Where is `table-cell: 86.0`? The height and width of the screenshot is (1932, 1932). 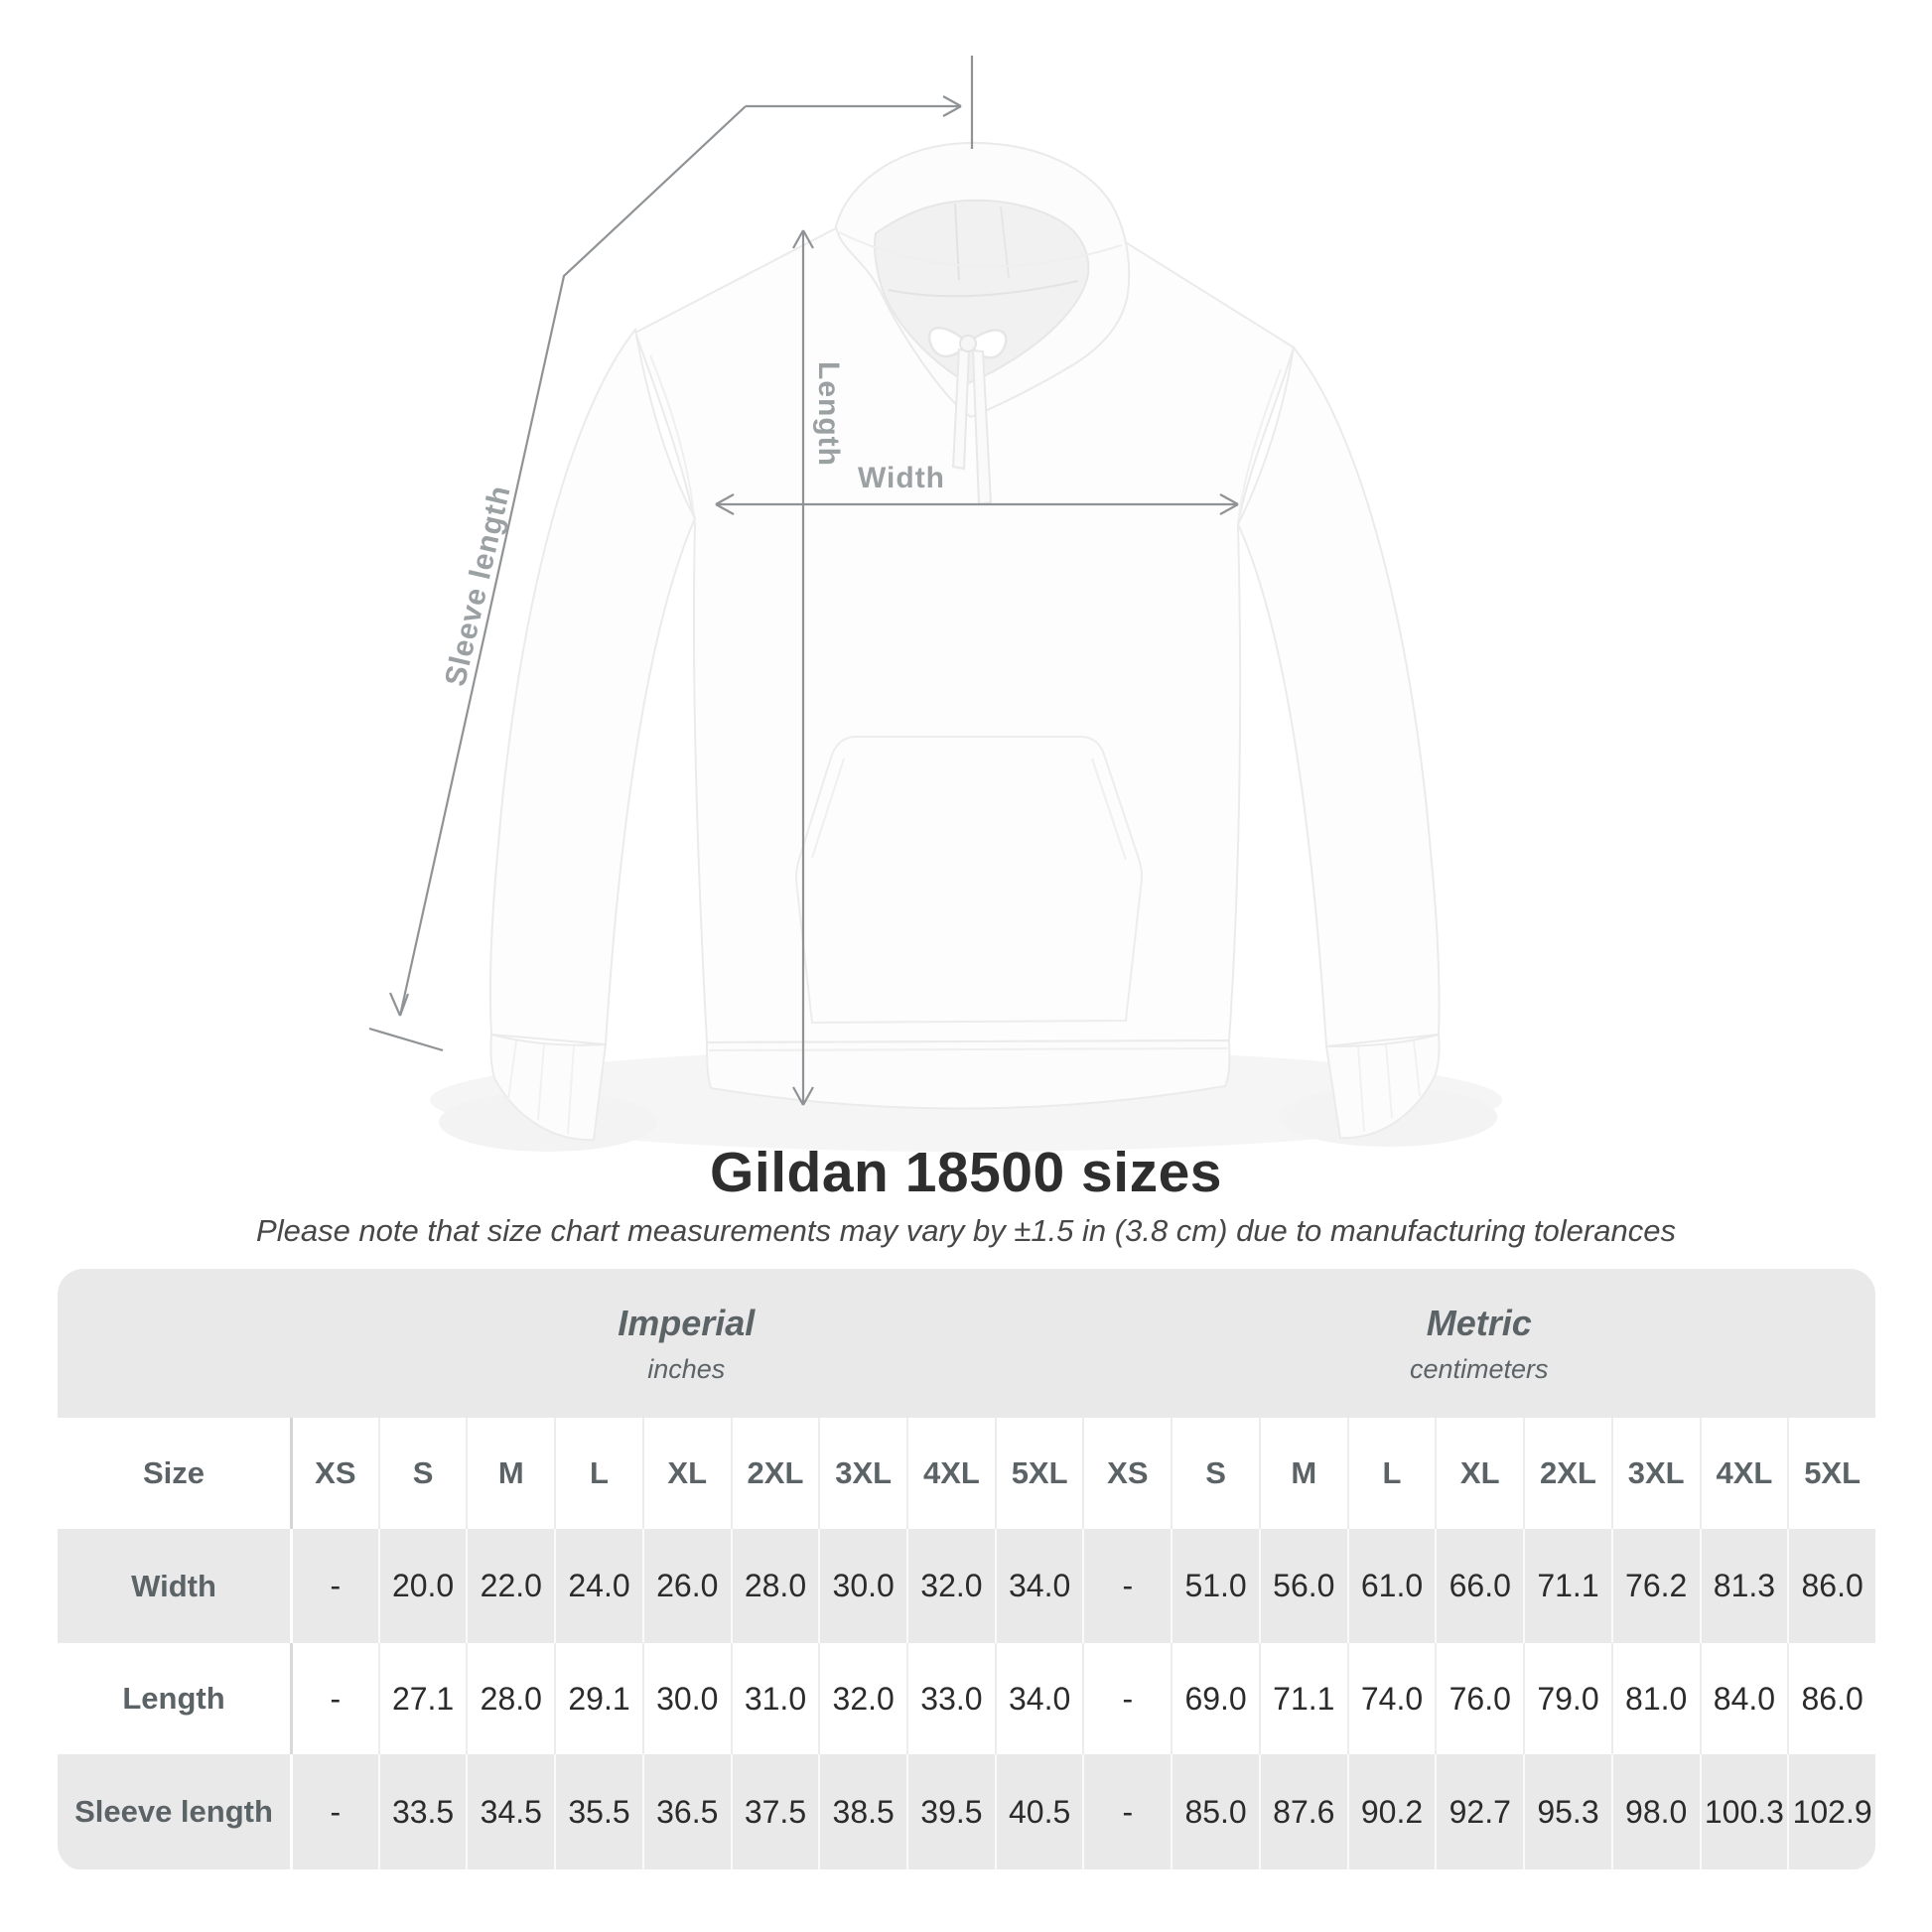
table-cell: 86.0 is located at coordinates (1831, 1586).